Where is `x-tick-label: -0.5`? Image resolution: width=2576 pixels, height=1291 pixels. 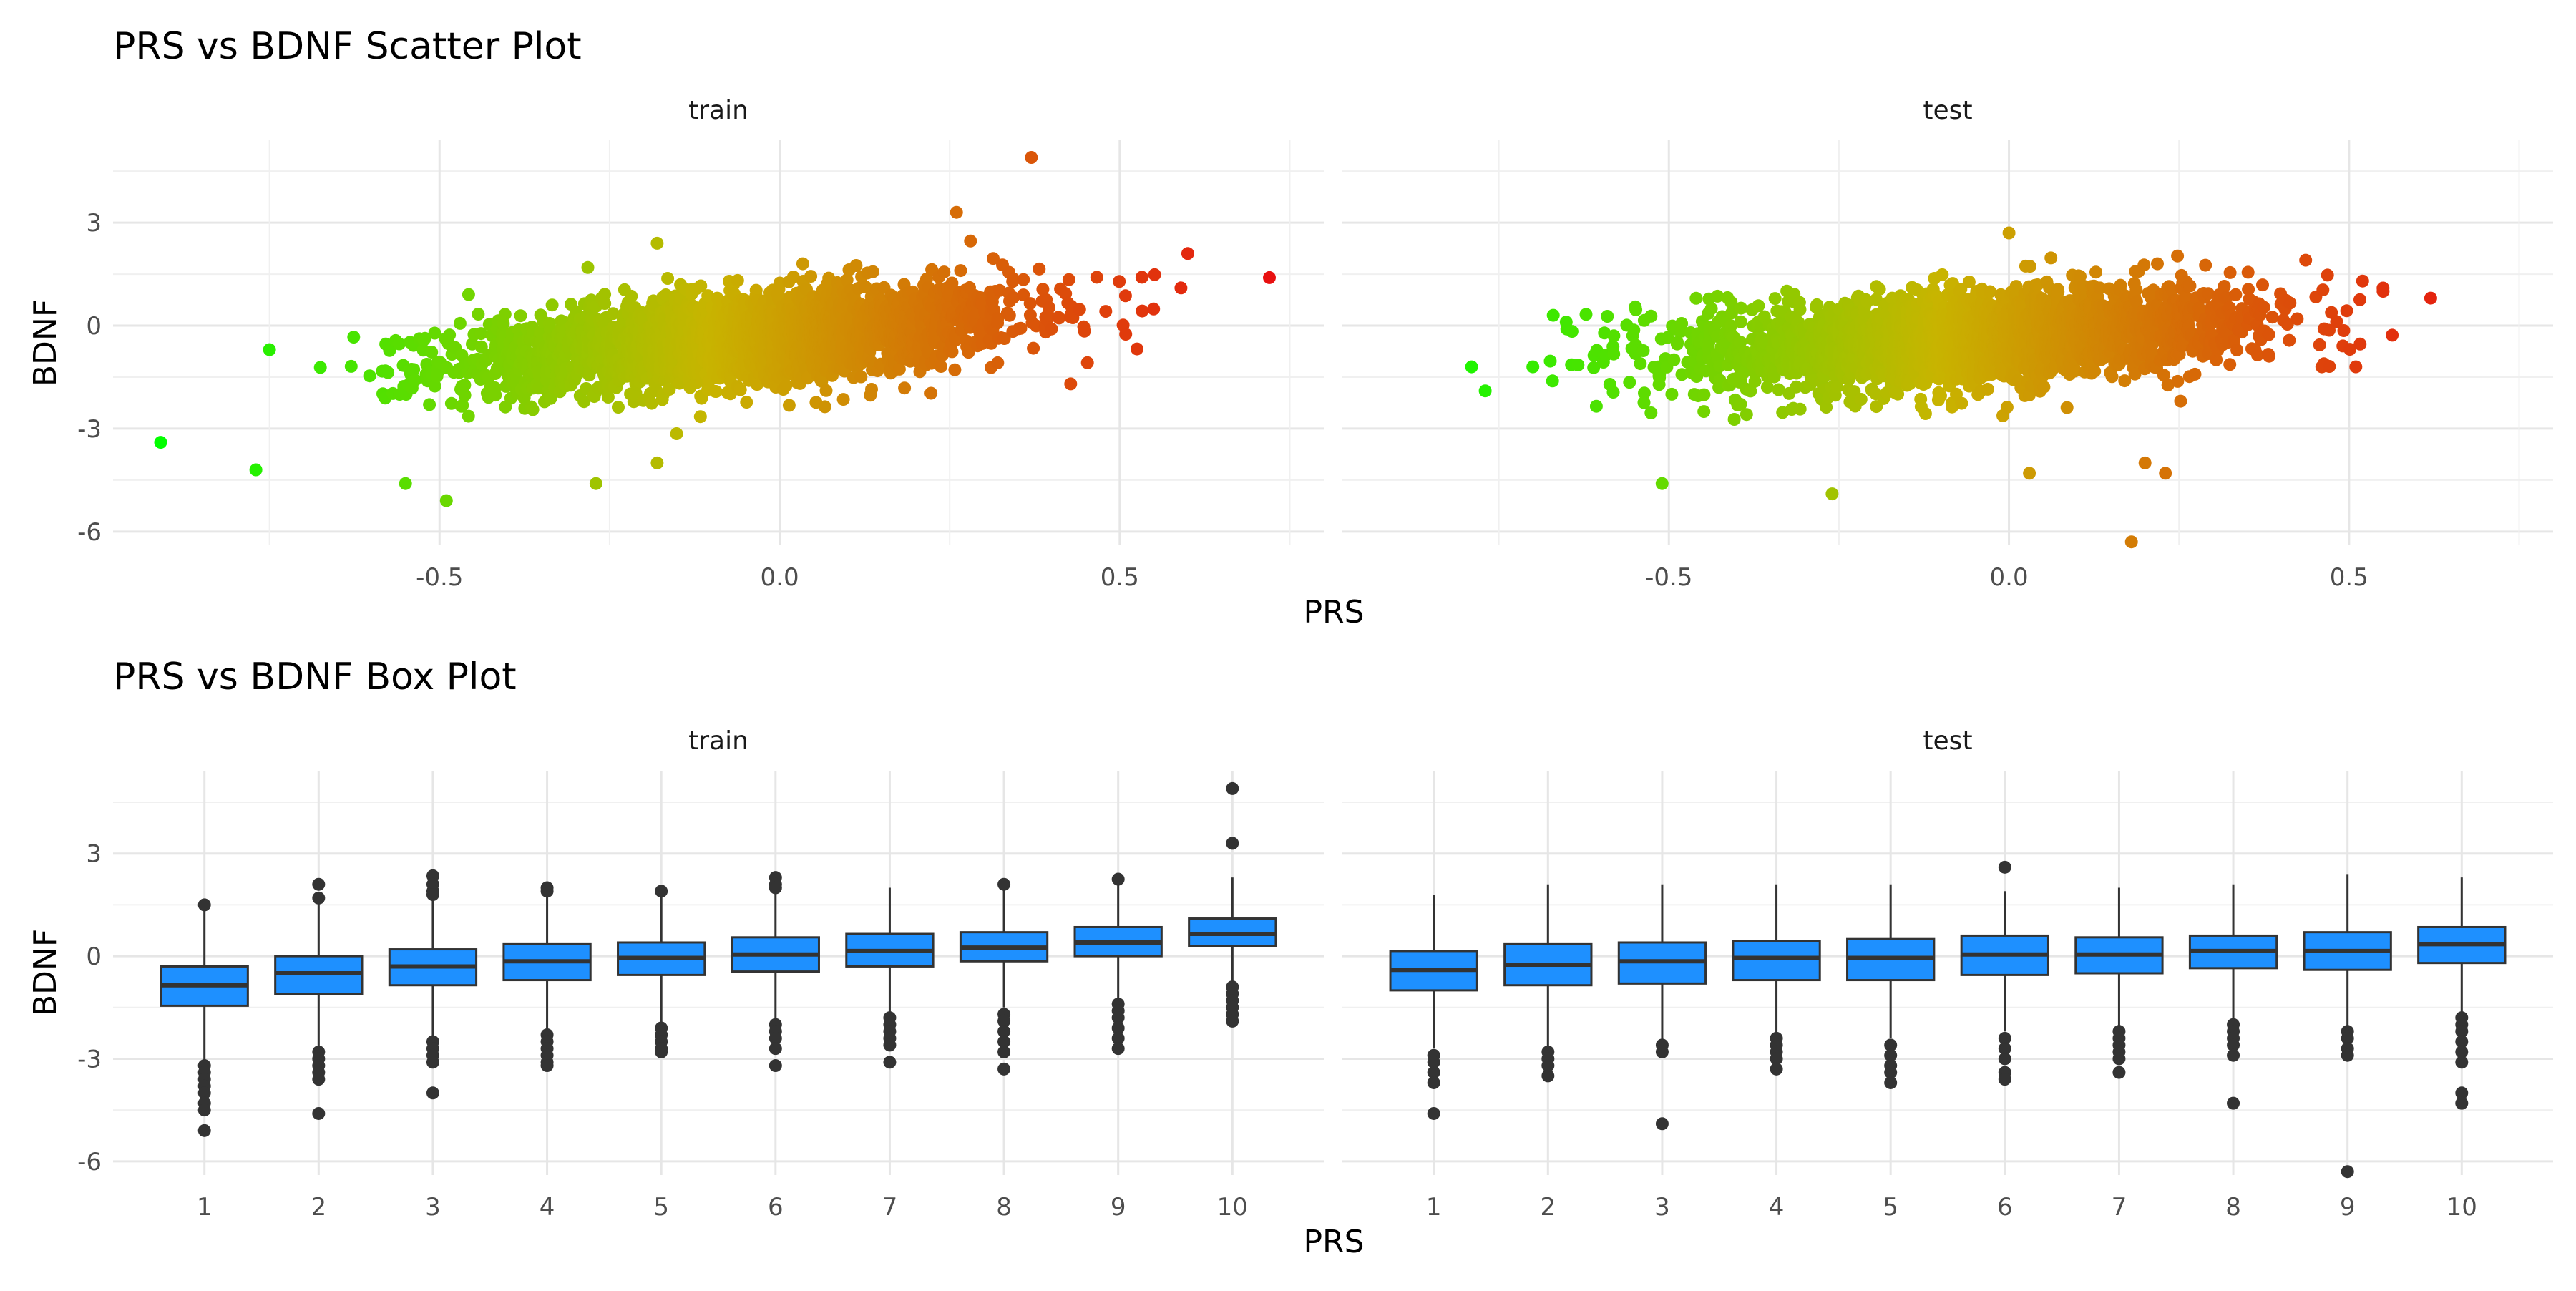
x-tick-label: -0.5 is located at coordinates (1669, 577).